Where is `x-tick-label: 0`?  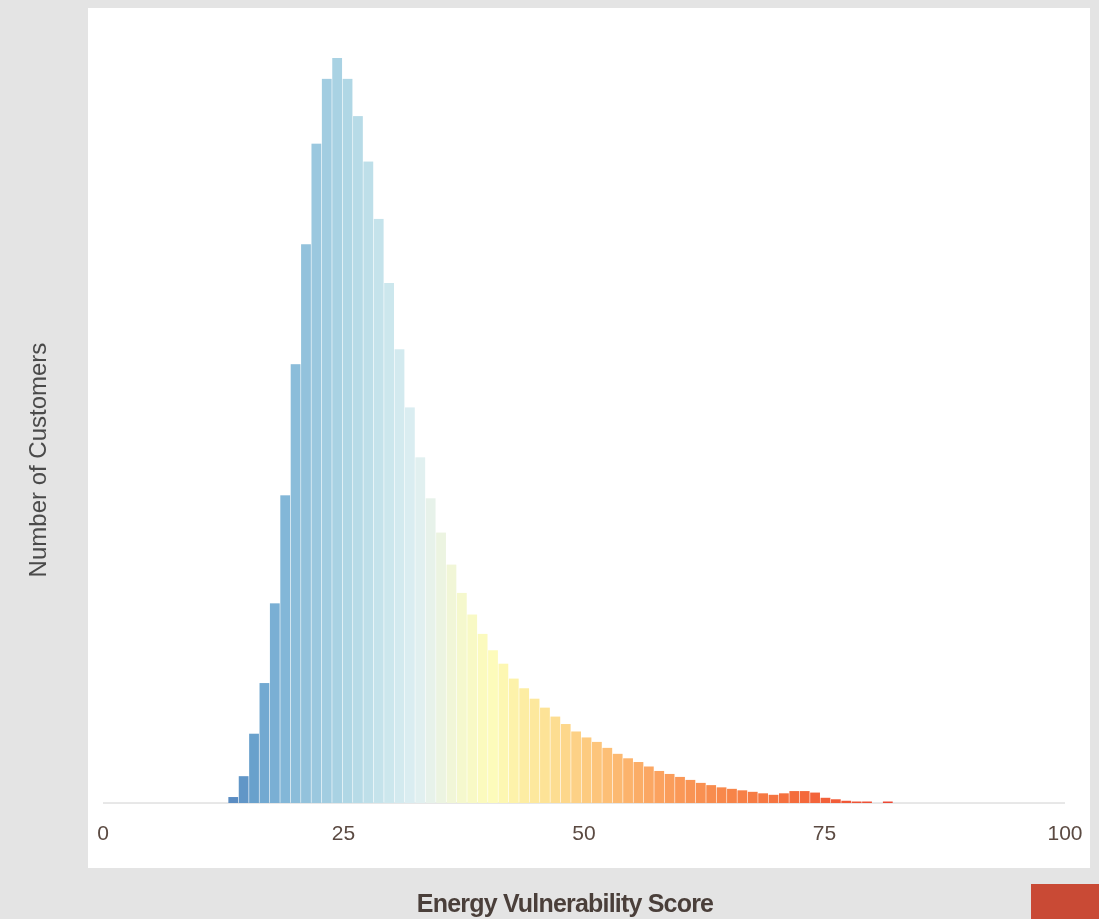 x-tick-label: 0 is located at coordinates (103, 832).